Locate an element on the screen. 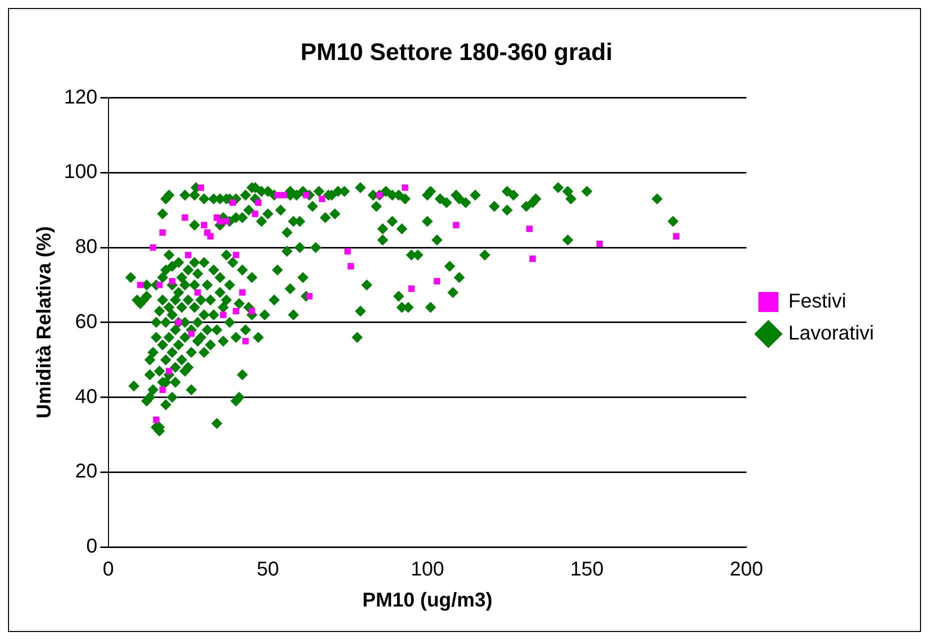  x-axis-title: PM10 (ug/m3) is located at coordinates (427, 601).